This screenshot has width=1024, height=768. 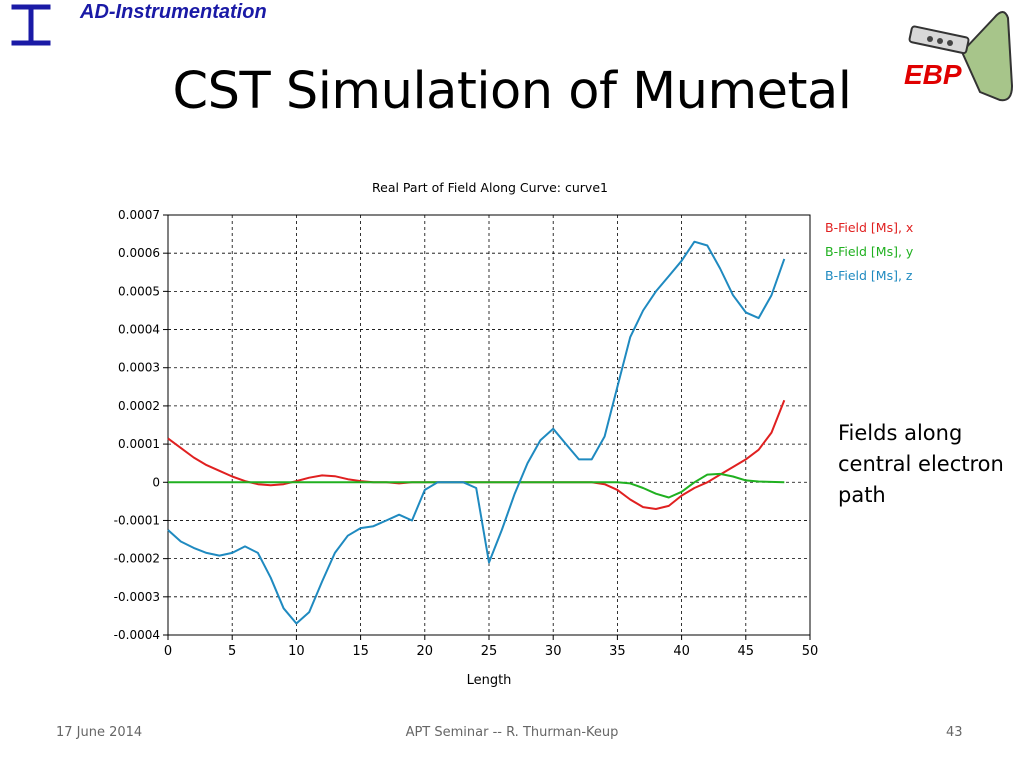 What do you see at coordinates (681, 651) in the screenshot?
I see `x-tick-label: 40` at bounding box center [681, 651].